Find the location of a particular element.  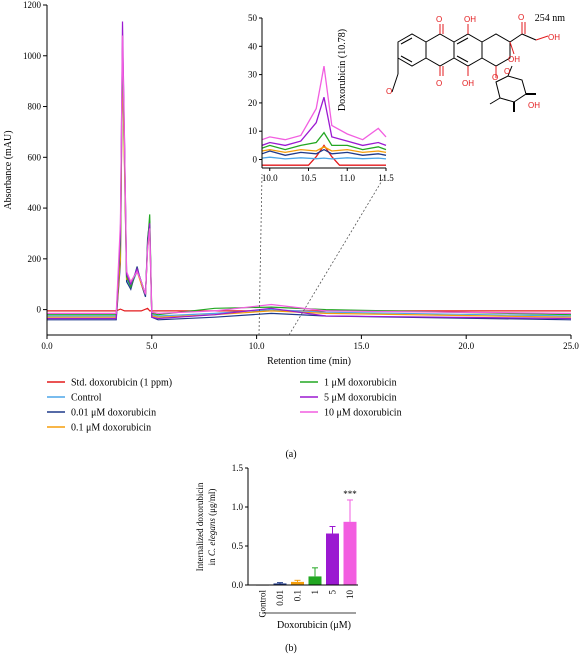

inset-y-tick-label: 30 is located at coordinates (253, 75).